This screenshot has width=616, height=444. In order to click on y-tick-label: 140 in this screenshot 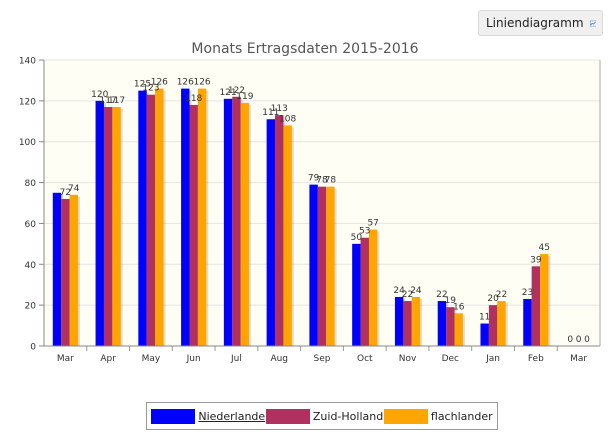, I will do `click(27, 62)`.